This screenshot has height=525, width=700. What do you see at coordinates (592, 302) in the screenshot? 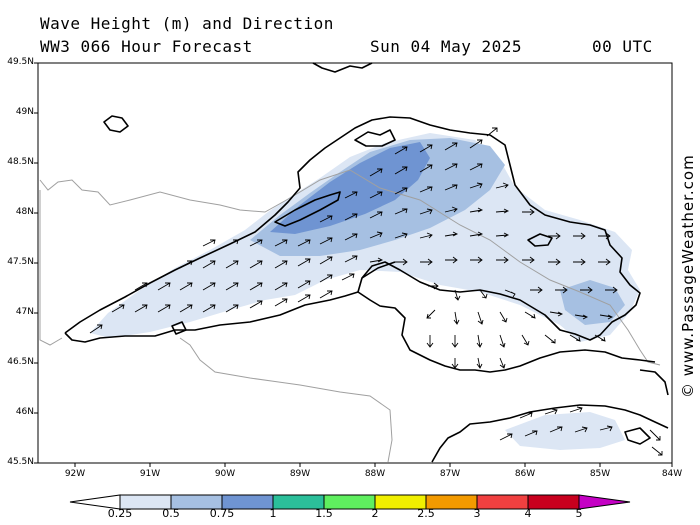
I see `shade-mid-east` at bounding box center [592, 302].